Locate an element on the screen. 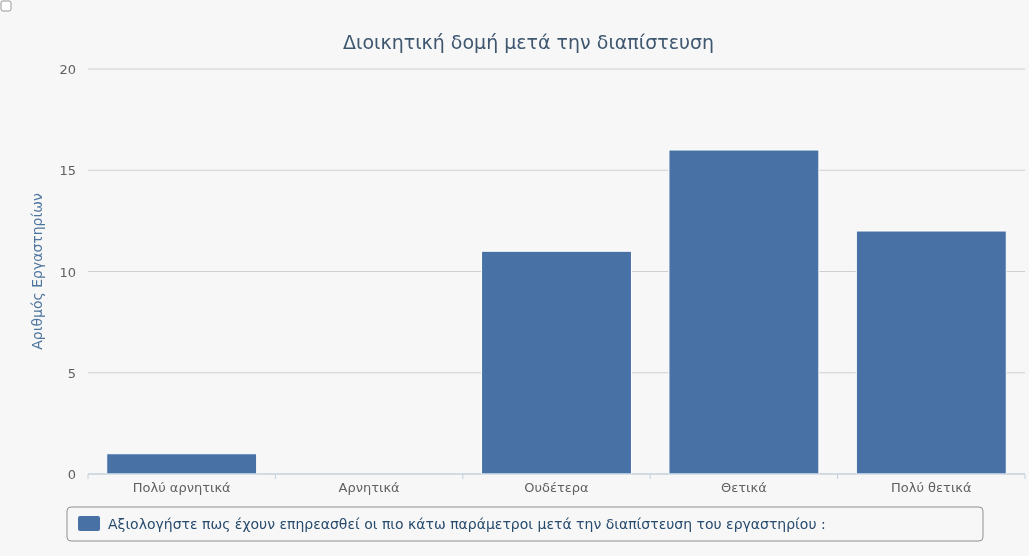 The image size is (1029, 556). y-tick-label: 20 is located at coordinates (67, 69).